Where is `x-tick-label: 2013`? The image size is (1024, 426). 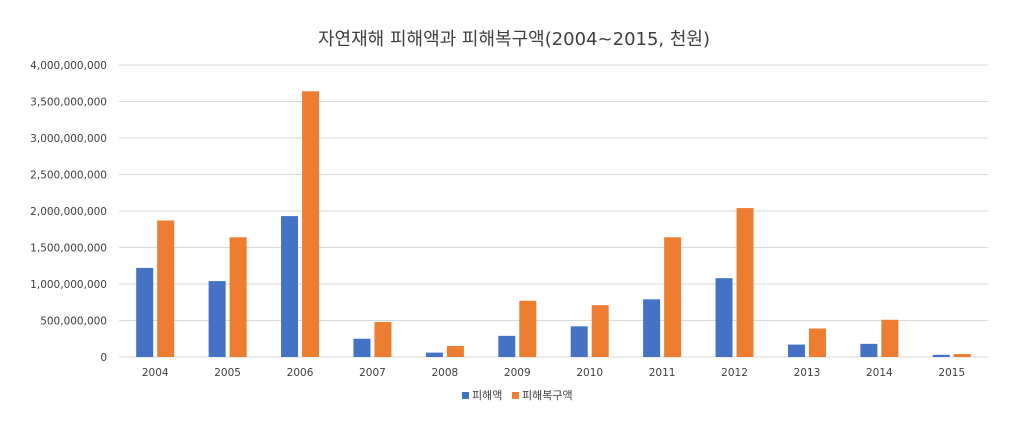 x-tick-label: 2013 is located at coordinates (807, 373).